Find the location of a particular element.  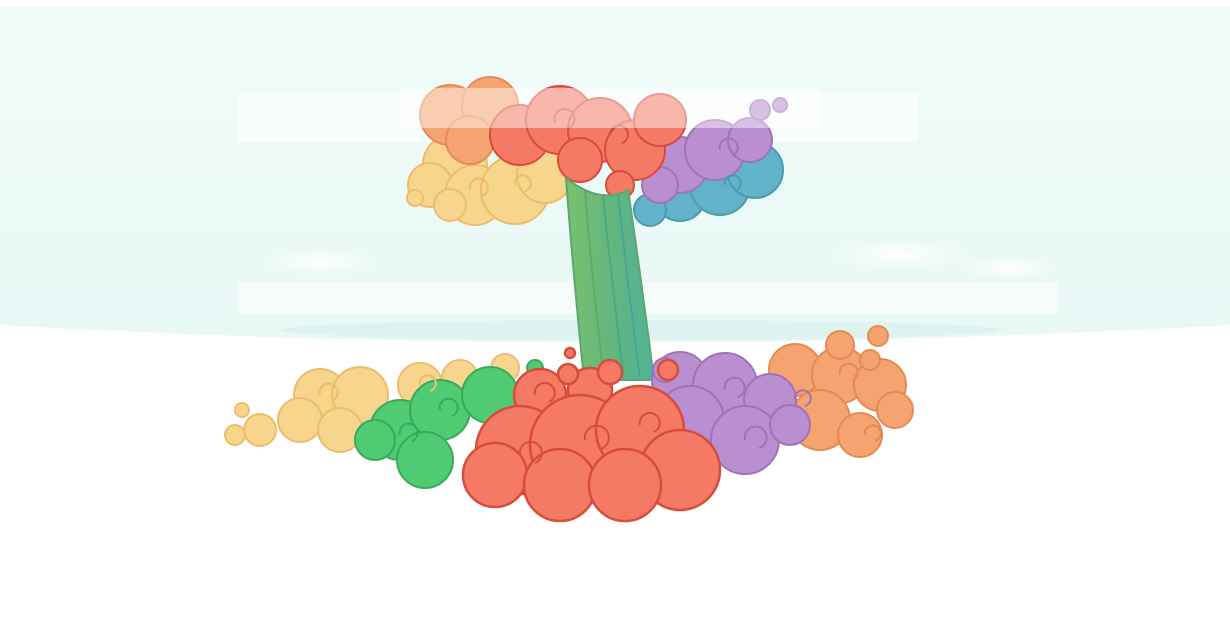

lower-mist-band is located at coordinates (648, 298).